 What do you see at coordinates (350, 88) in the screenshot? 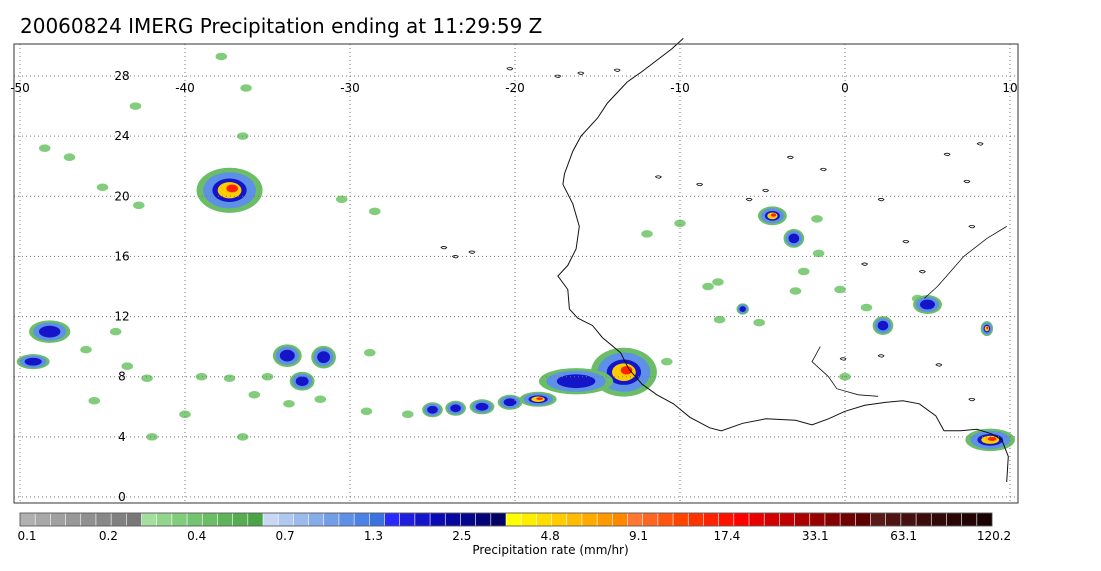
I see `lon-tick-label: -30` at bounding box center [350, 88].